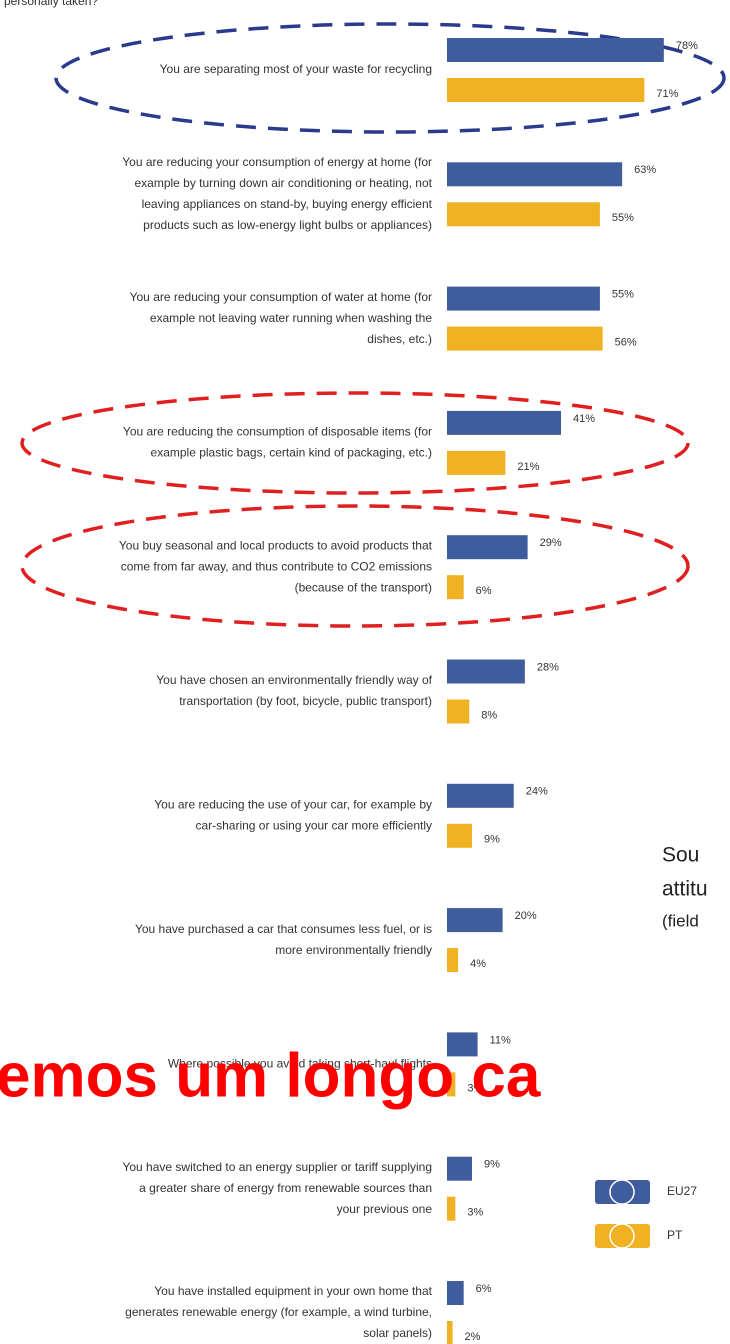 This screenshot has height=1344, width=730. What do you see at coordinates (680, 920) in the screenshot?
I see `overlay-text: (field` at bounding box center [680, 920].